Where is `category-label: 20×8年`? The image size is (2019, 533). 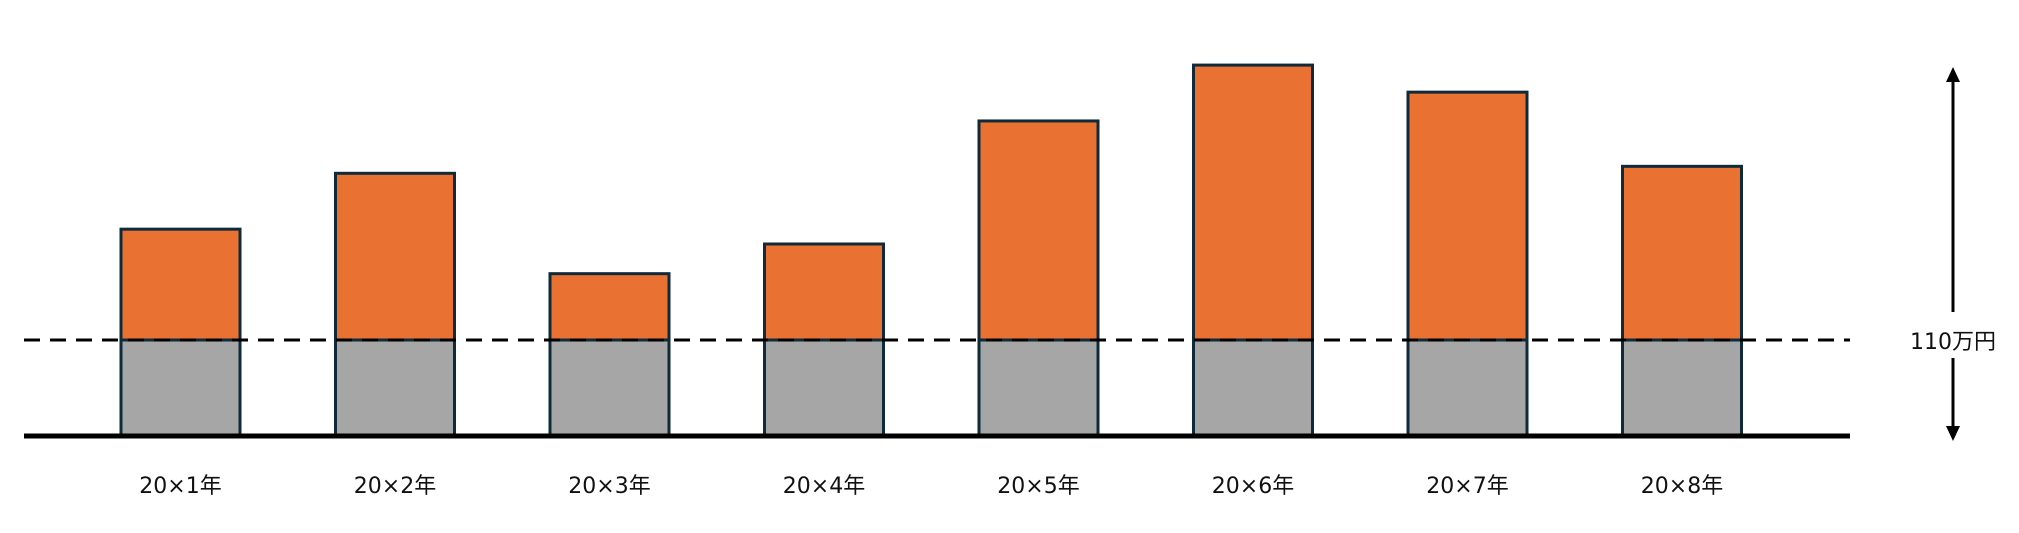 category-label: 20×8年 is located at coordinates (1682, 486).